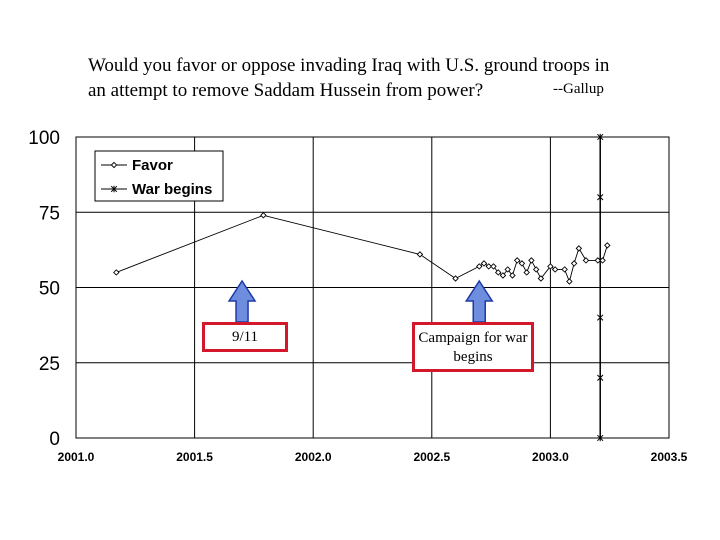 The image size is (720, 540). Describe the element at coordinates (431, 457) in the screenshot. I see `x-tick-label: 2002.5` at that location.